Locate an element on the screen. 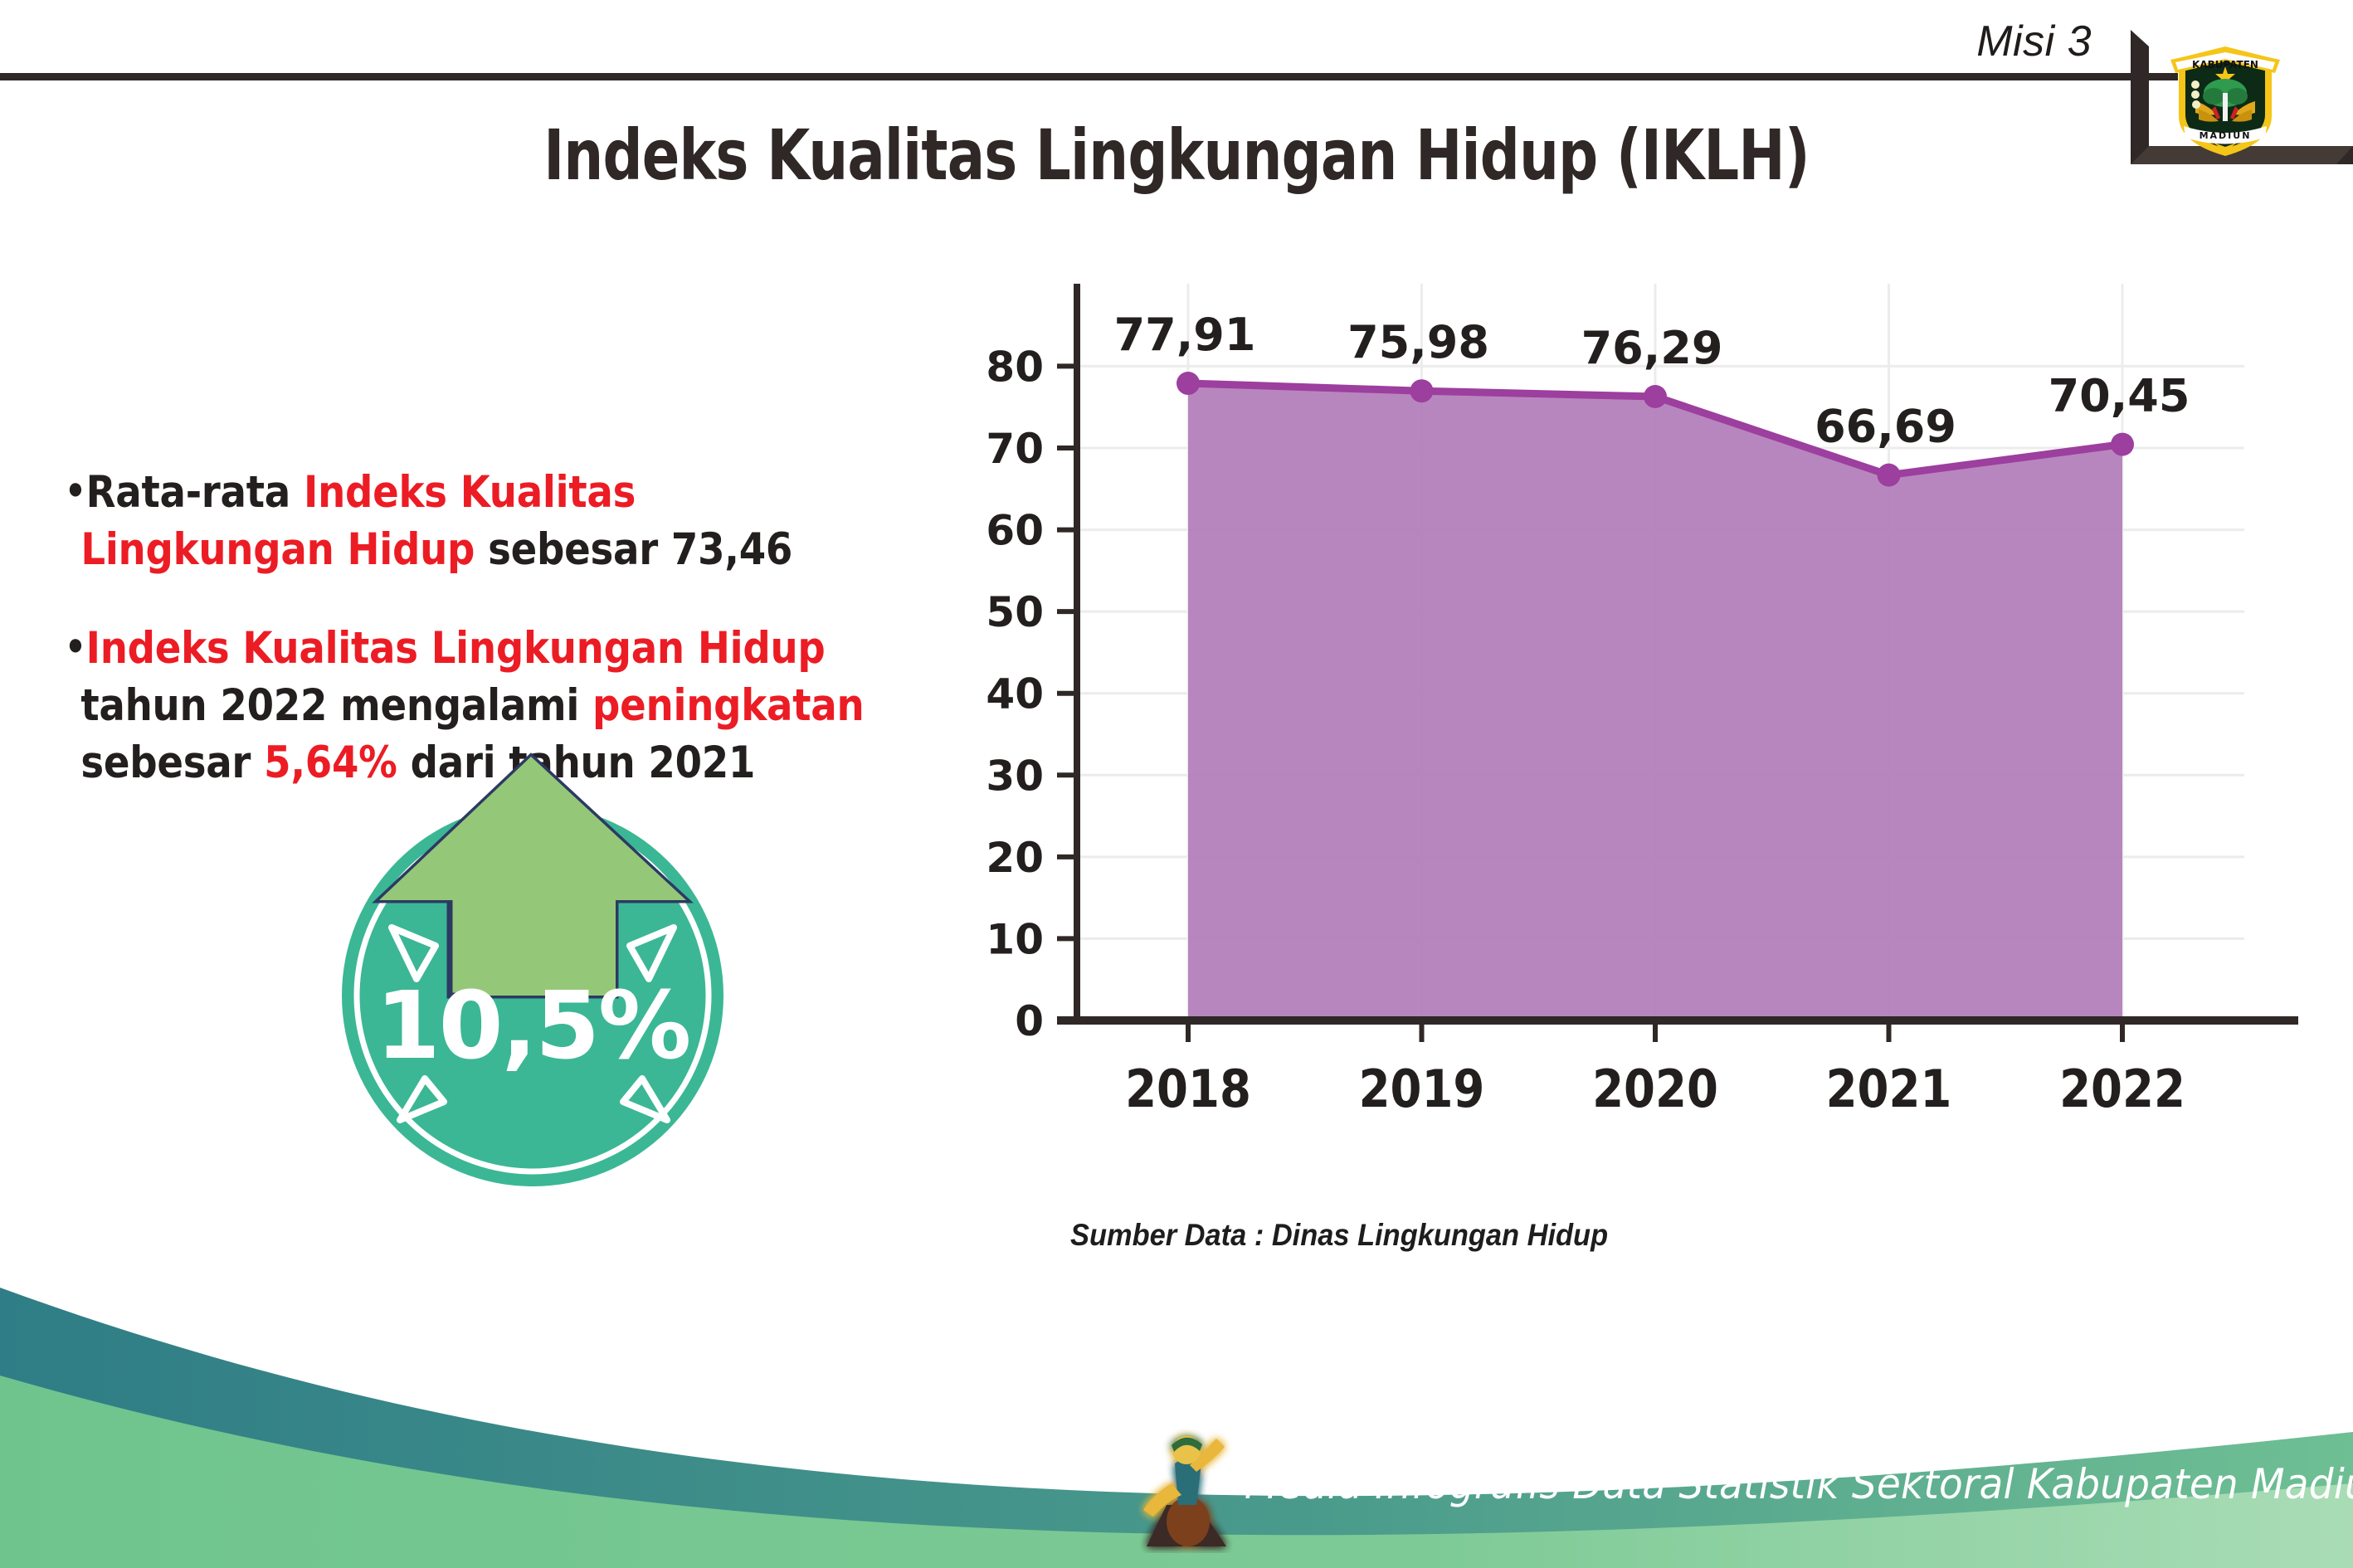 Image resolution: width=2353 pixels, height=1568 pixels. y-axis-label: 50 is located at coordinates (1015, 612).